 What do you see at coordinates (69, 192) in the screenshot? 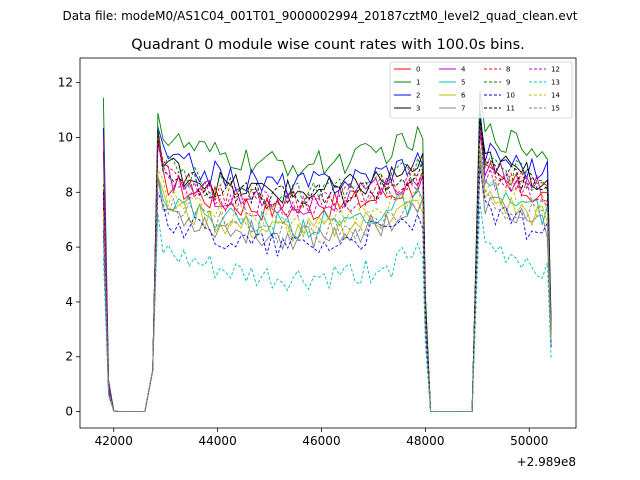
I see `y-tick-label: 8` at bounding box center [69, 192].